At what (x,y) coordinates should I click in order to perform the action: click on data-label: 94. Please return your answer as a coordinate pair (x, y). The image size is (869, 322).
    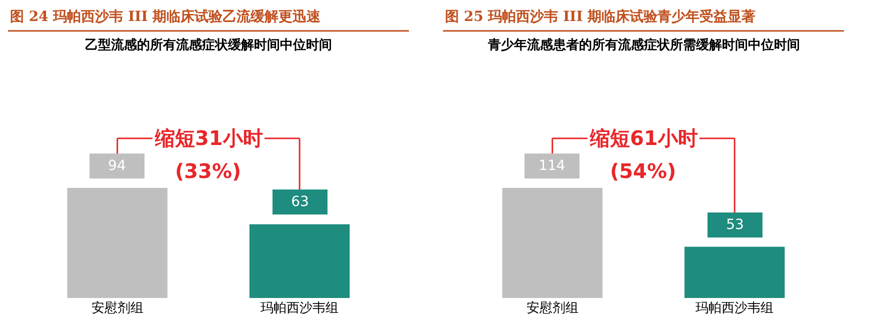
    Looking at the image, I should click on (117, 166).